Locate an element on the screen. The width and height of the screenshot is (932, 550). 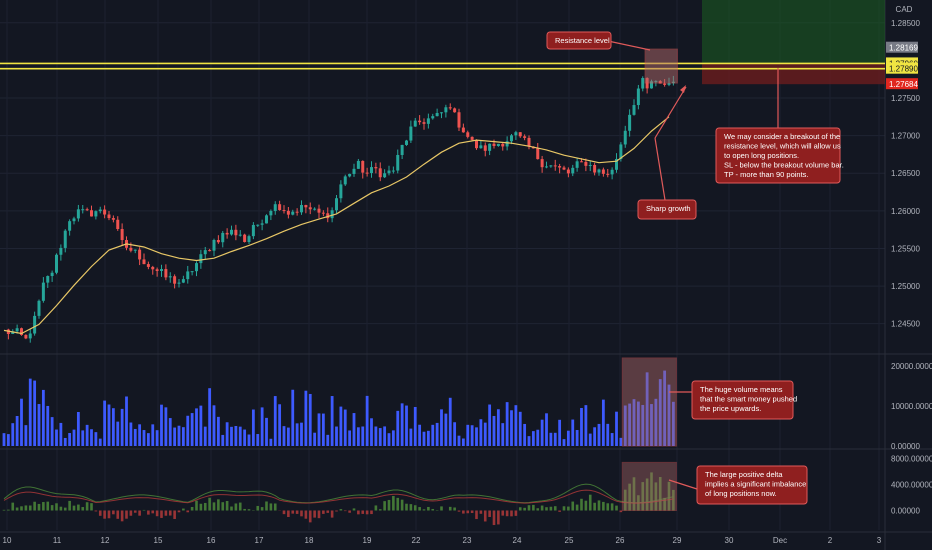
callout-text: that the smart money pushed is located at coordinates (748, 399).